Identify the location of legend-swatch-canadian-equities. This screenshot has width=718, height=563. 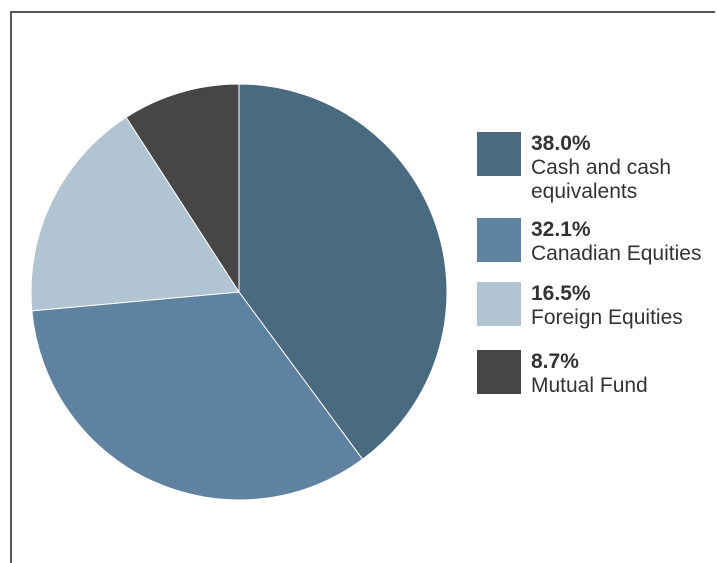
(499, 240).